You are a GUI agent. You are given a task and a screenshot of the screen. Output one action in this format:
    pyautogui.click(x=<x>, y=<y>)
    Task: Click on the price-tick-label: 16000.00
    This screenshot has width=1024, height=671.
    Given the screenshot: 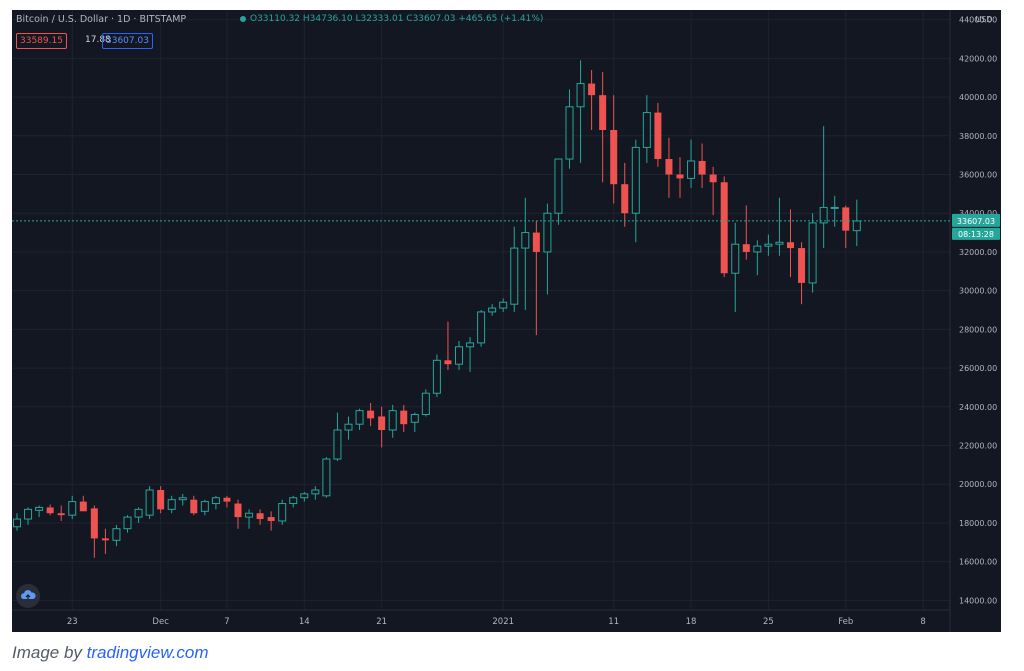 What is the action you would take?
    pyautogui.click(x=978, y=562)
    